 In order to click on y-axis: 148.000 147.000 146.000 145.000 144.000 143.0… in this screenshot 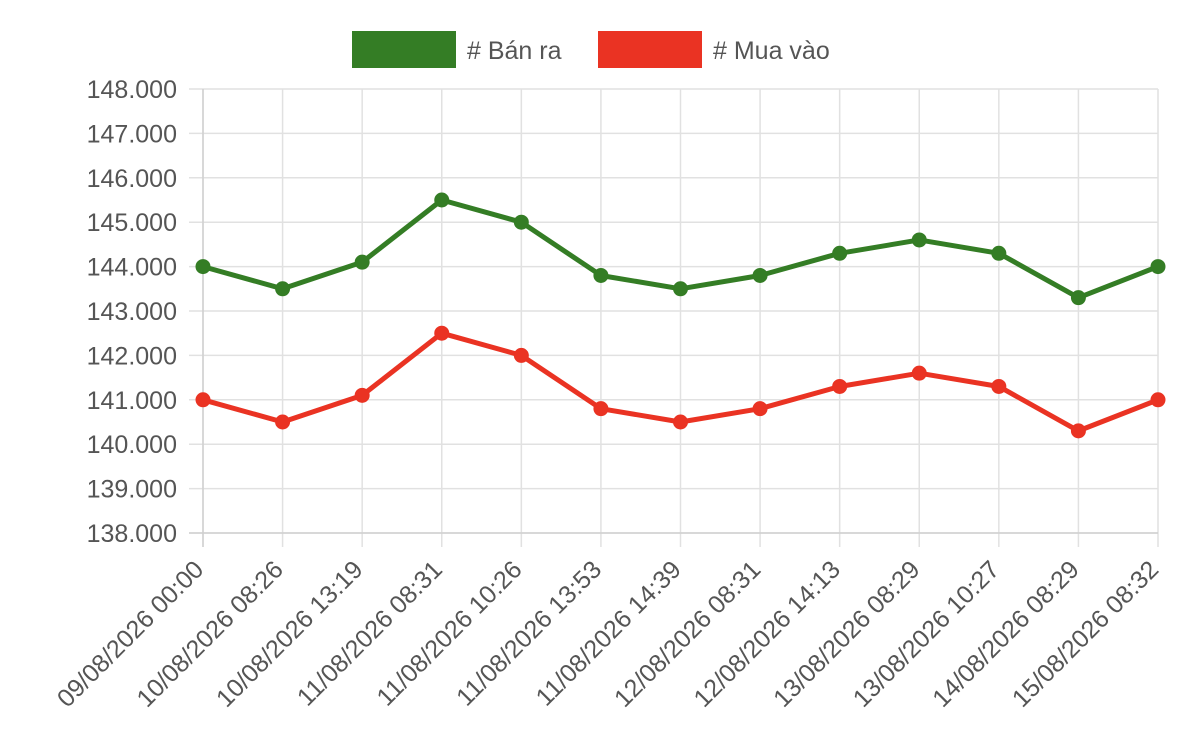, I will do `click(145, 312)`.